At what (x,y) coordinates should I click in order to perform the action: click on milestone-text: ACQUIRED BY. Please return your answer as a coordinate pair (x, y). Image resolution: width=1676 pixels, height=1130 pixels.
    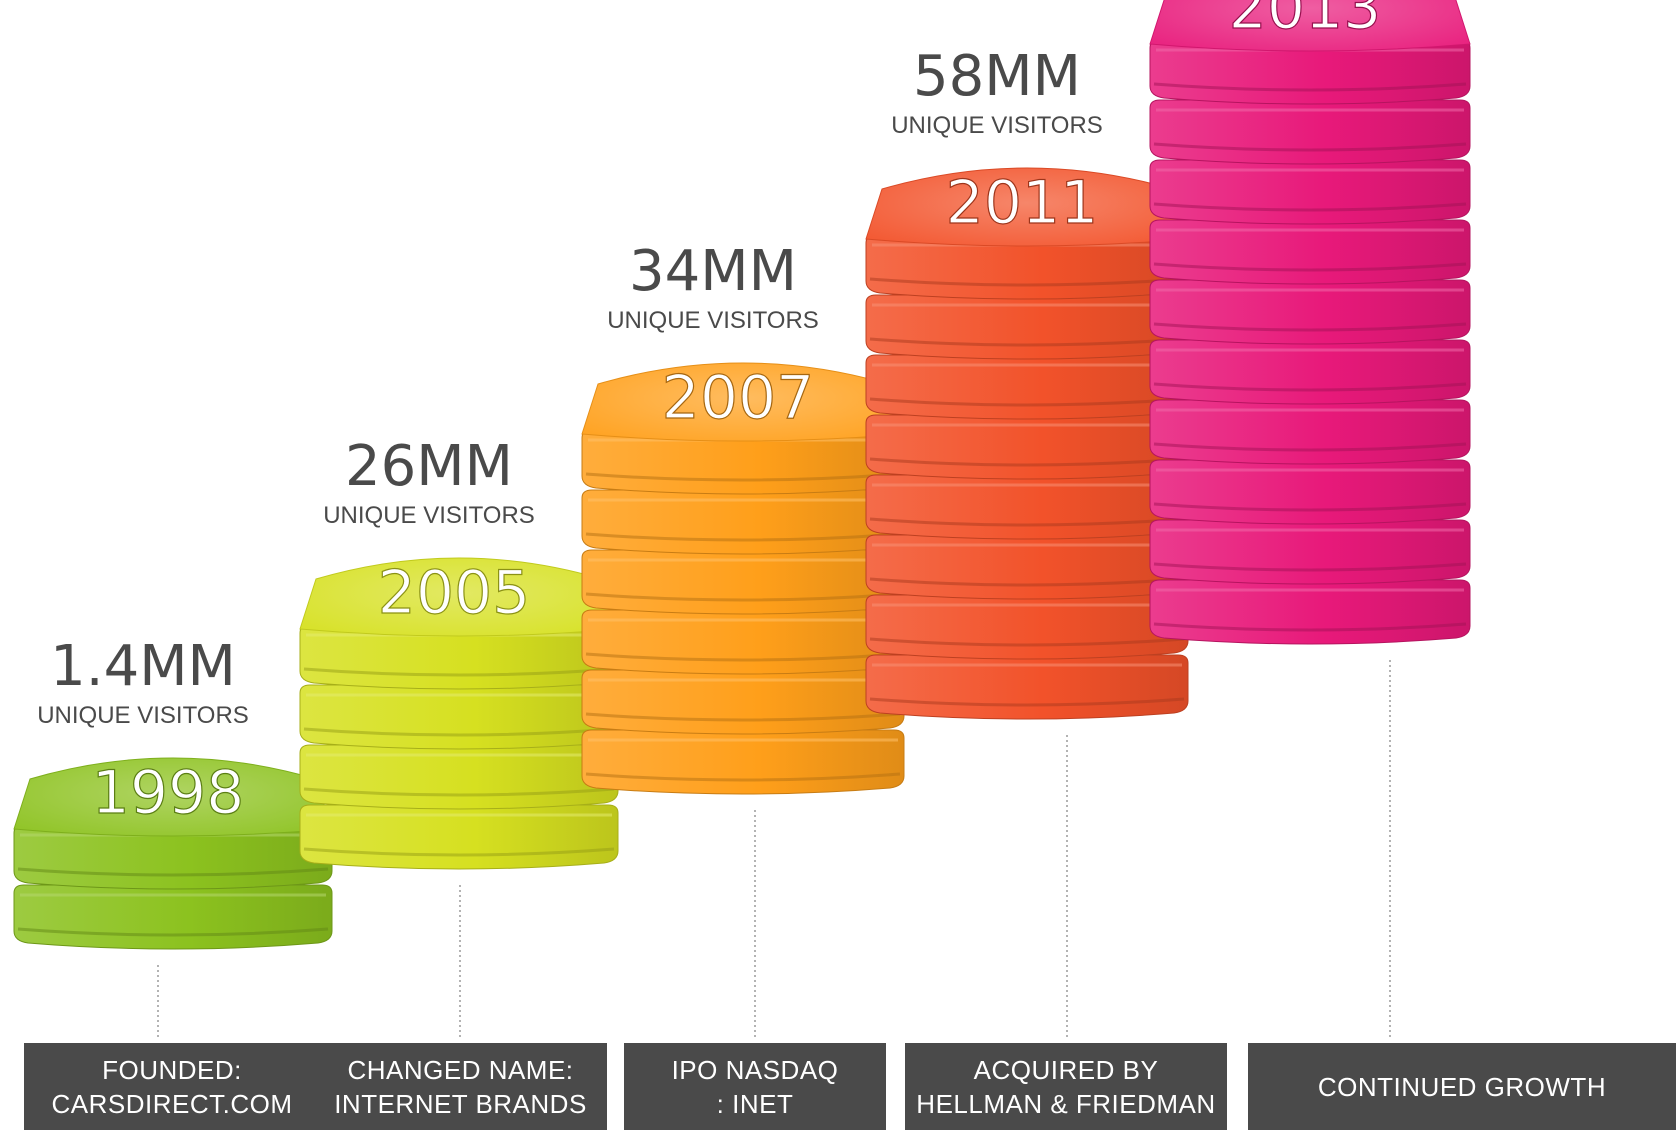
    Looking at the image, I should click on (1066, 1069).